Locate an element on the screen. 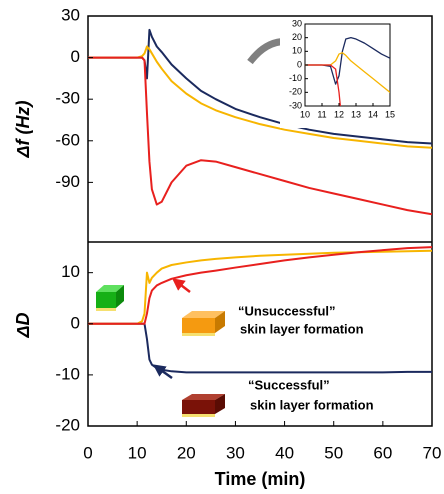 Image resolution: width=444 pixels, height=494 pixels. cube-green is located at coordinates (110, 298).